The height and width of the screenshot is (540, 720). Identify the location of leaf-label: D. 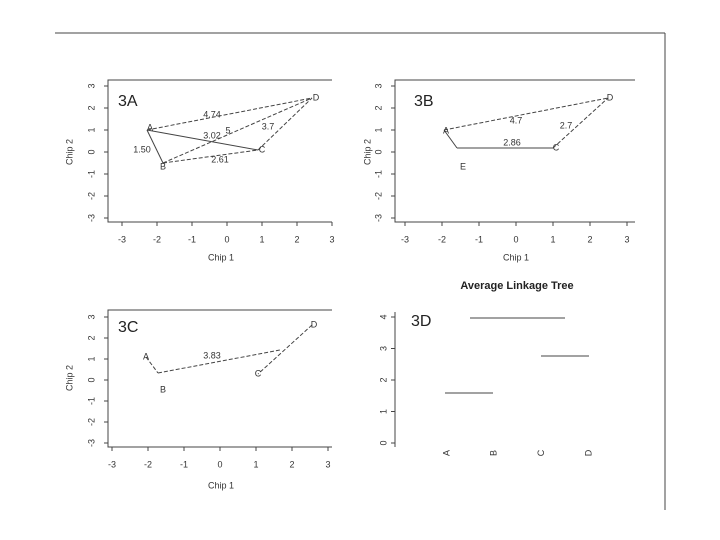
(588, 452).